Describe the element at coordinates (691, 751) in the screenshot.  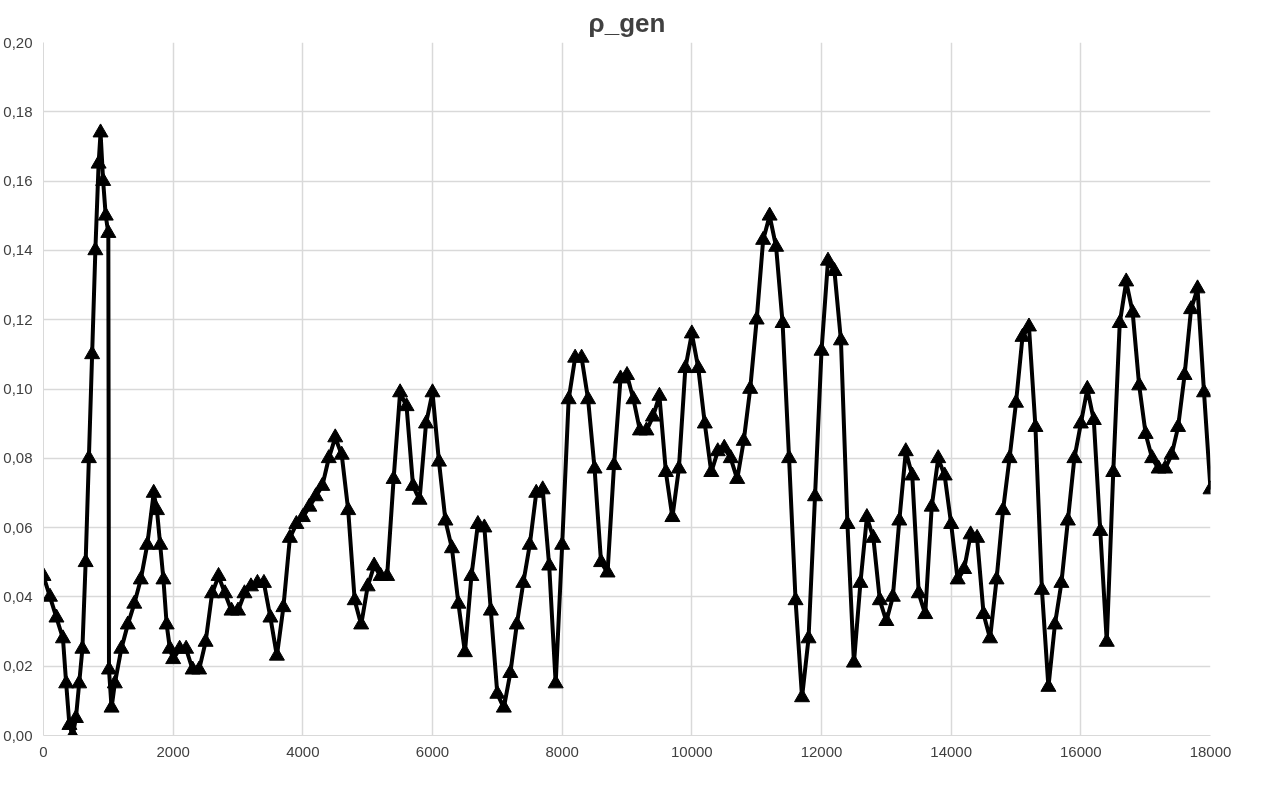
I see `x-tick-label: 10000` at that location.